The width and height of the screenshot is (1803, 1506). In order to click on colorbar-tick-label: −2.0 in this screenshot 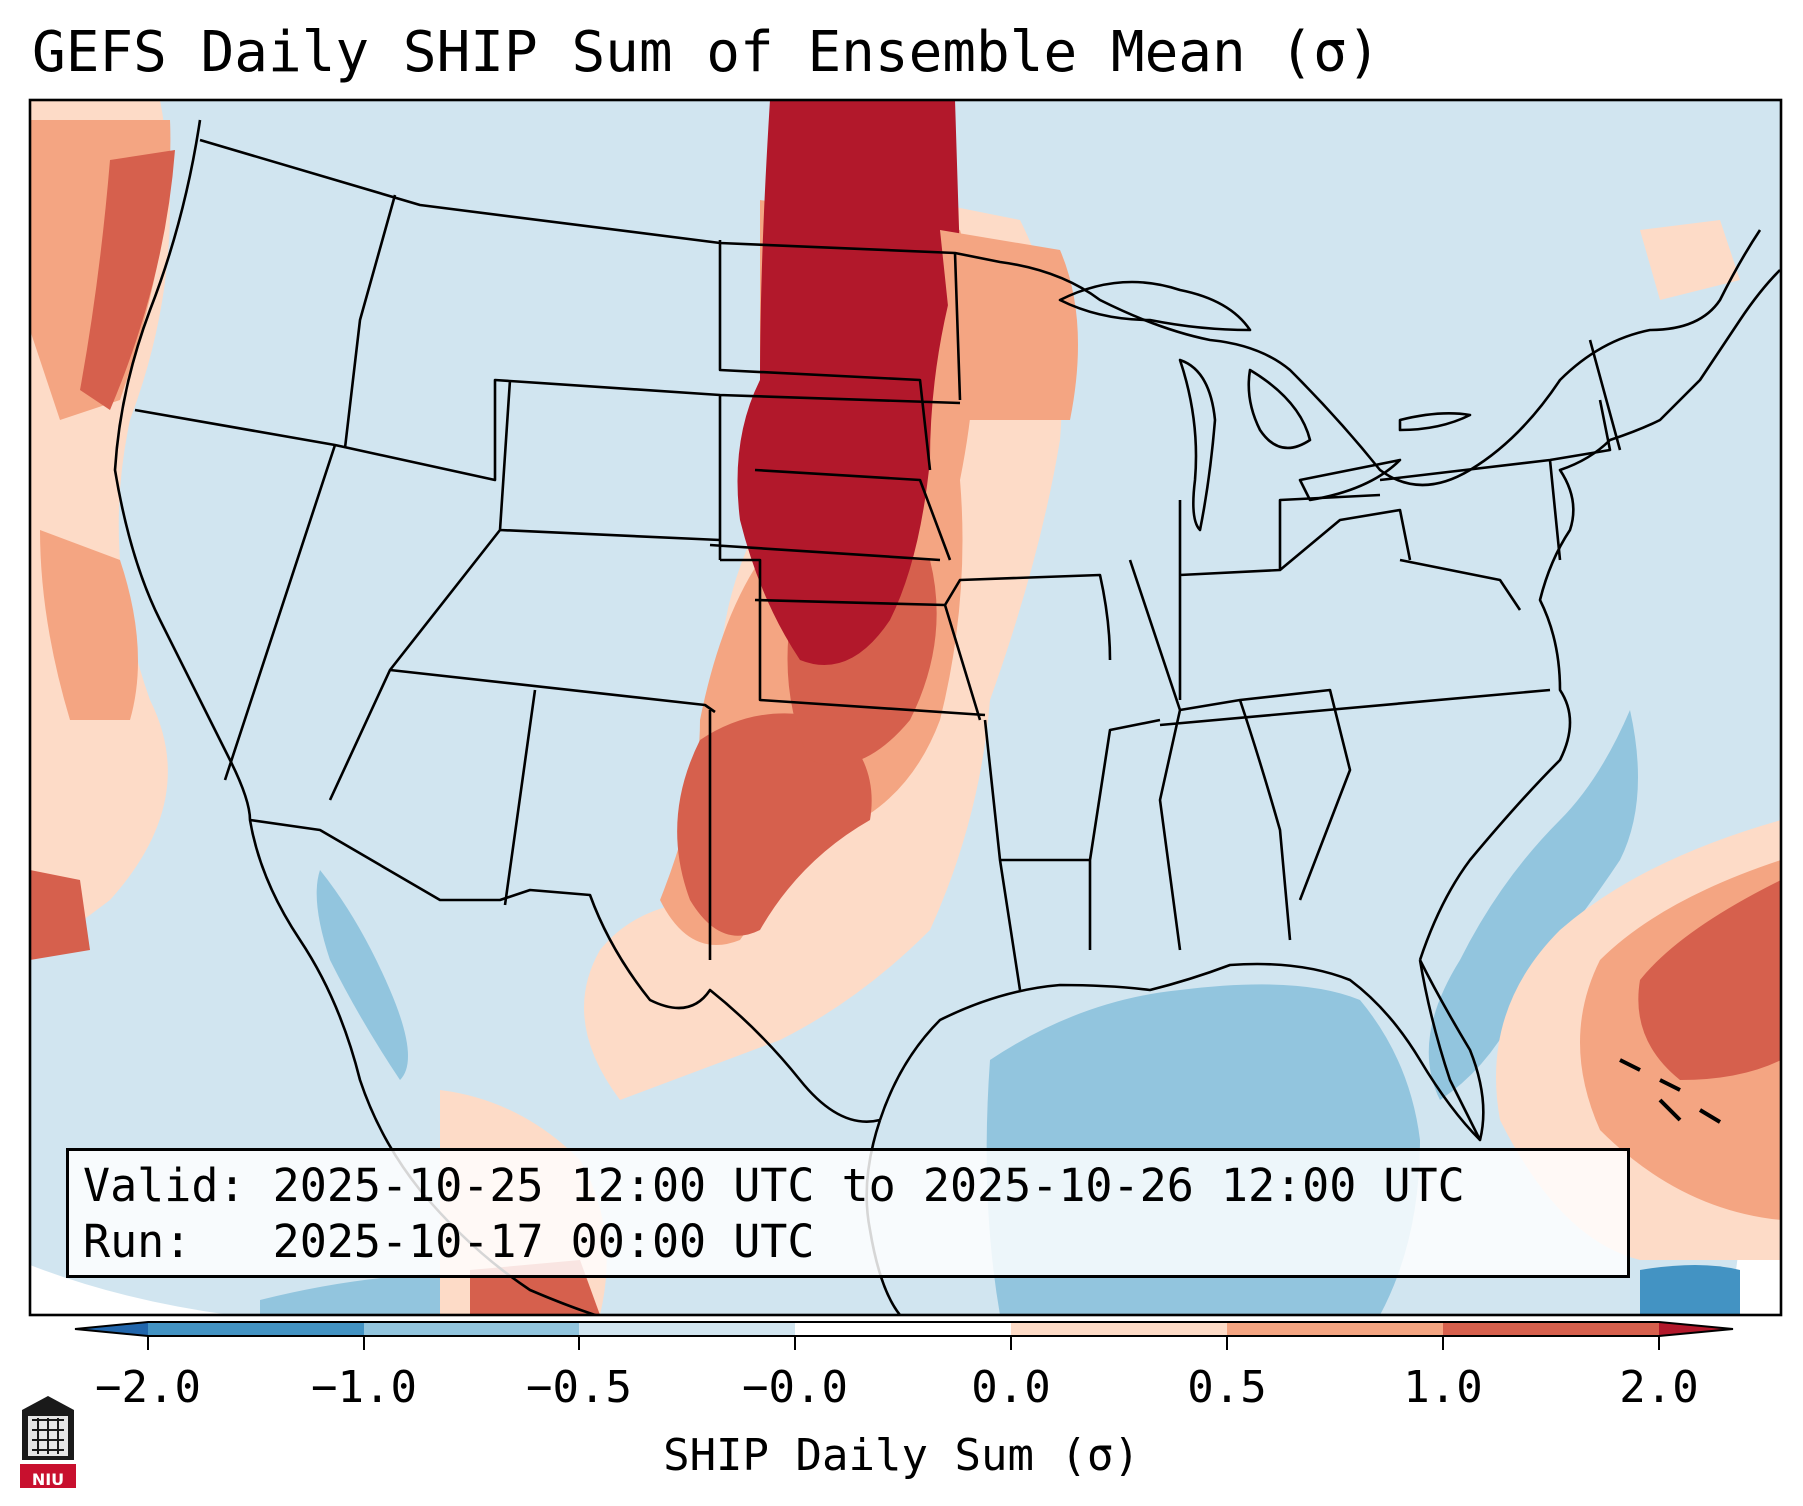, I will do `click(148, 1387)`.